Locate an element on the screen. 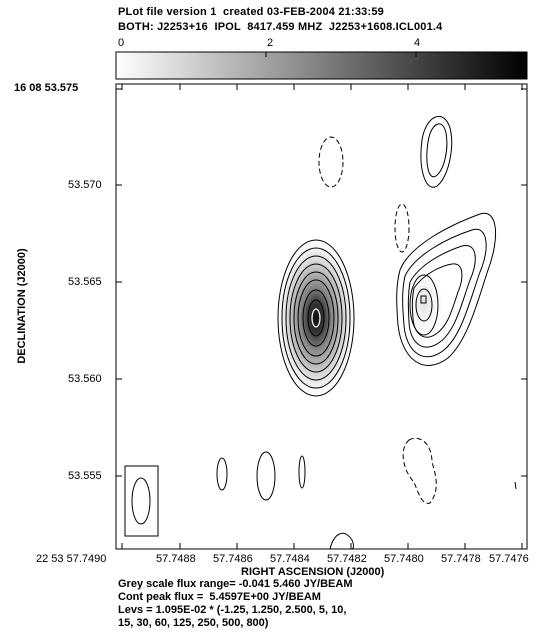 This screenshot has height=639, width=541. x-tick-label-1: 57.7488 is located at coordinates (176, 559).